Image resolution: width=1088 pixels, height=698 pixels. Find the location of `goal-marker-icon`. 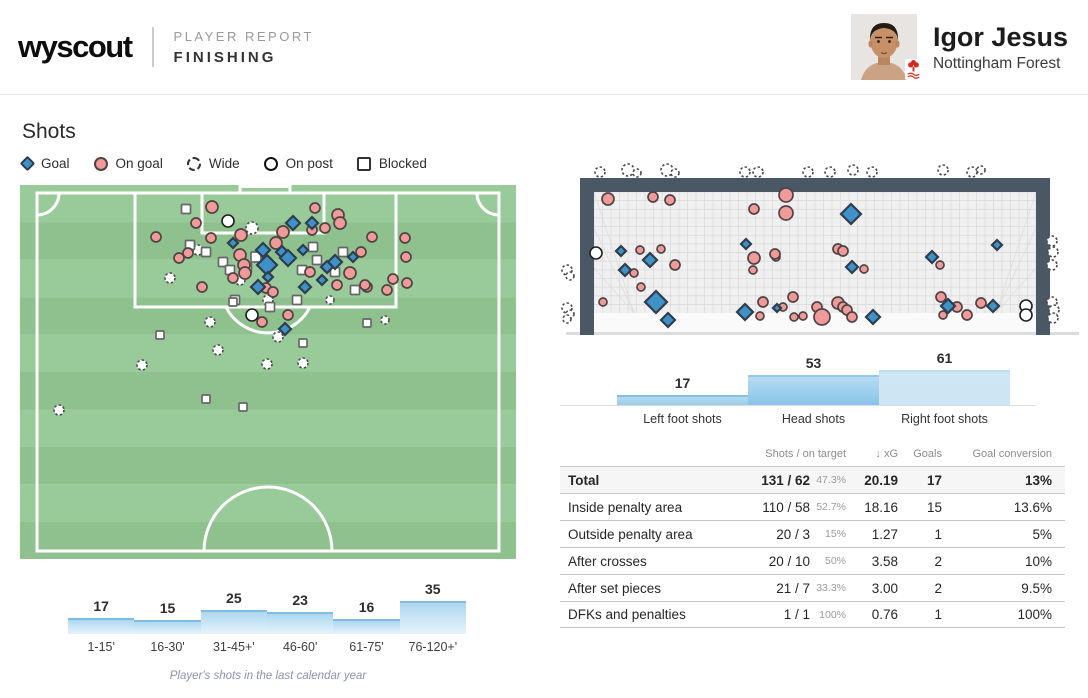

goal-marker-icon is located at coordinates (27, 163).